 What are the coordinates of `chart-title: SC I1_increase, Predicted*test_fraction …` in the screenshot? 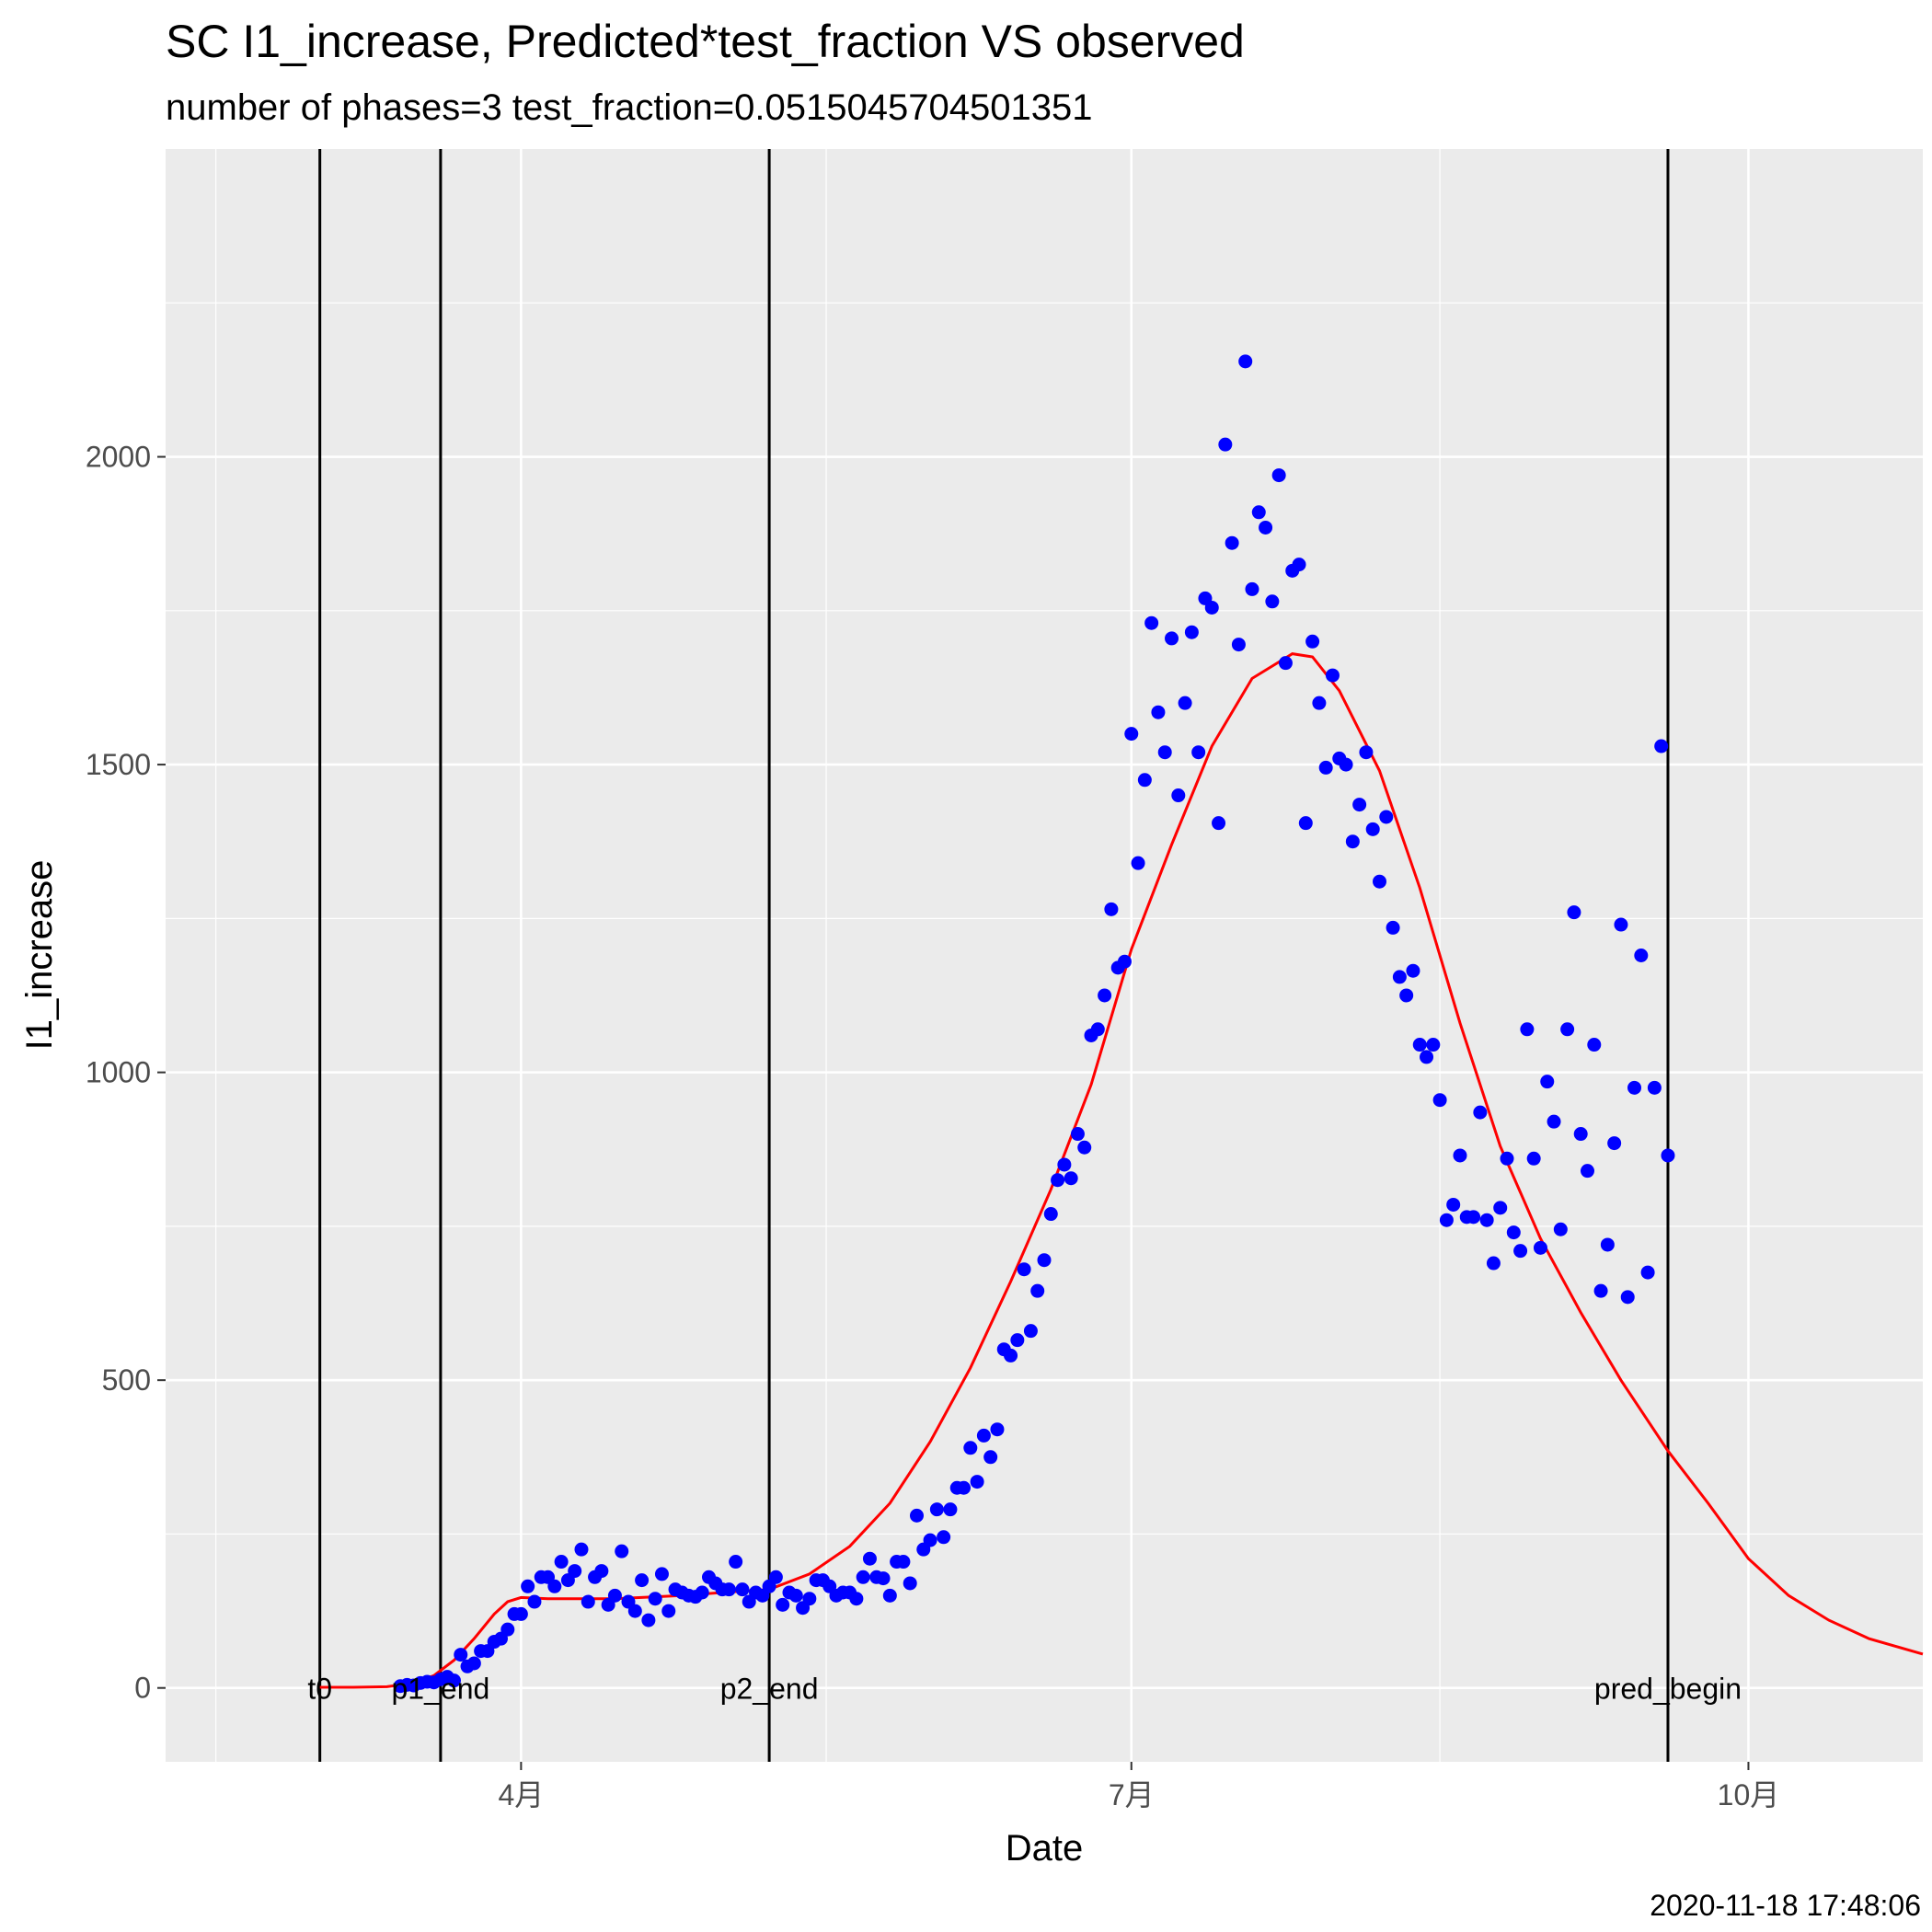 It's located at (705, 41).